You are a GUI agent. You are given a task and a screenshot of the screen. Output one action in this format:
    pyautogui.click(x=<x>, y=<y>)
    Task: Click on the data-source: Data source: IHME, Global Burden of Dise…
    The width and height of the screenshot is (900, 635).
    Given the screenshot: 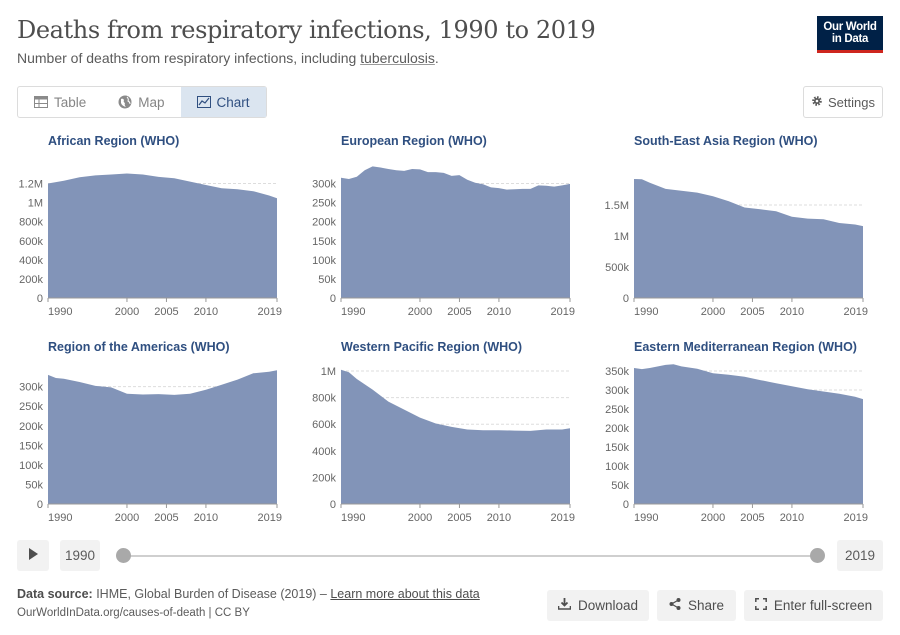 What is the action you would take?
    pyautogui.click(x=248, y=594)
    